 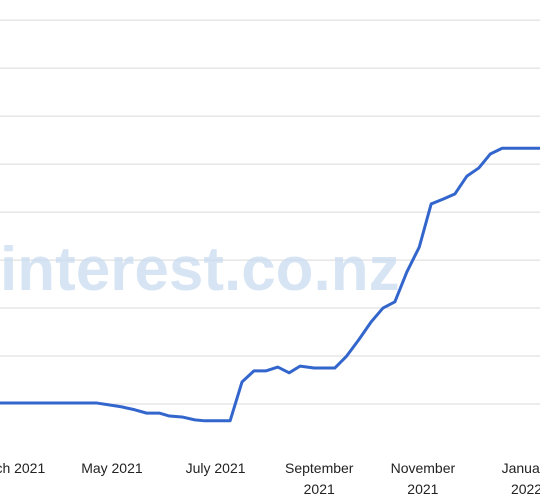 What do you see at coordinates (112, 468) in the screenshot?
I see `x-tick-label: May 2021` at bounding box center [112, 468].